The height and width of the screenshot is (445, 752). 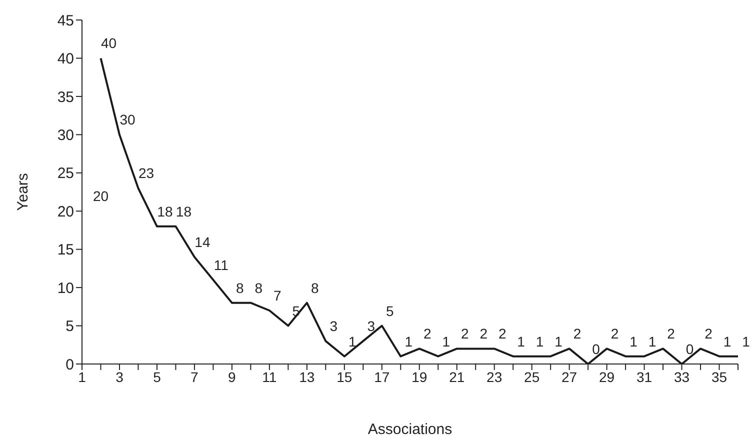 I want to click on y-tick-label: 40, so click(x=65, y=59).